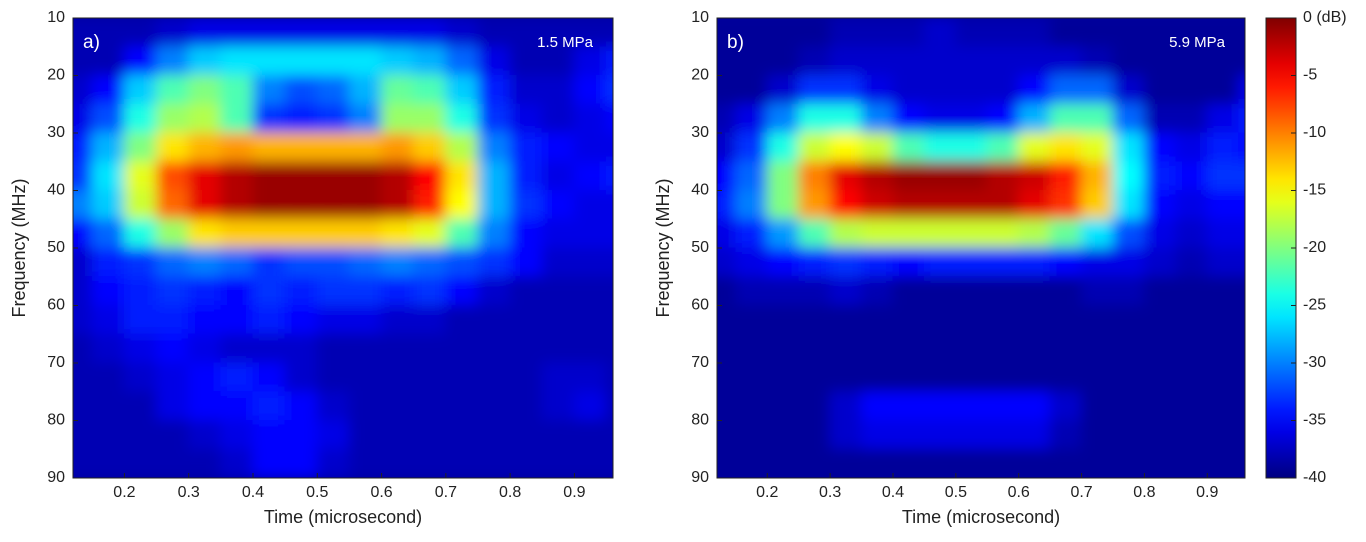 This screenshot has width=1366, height=542. I want to click on x-tick-label: 0.8, so click(510, 492).